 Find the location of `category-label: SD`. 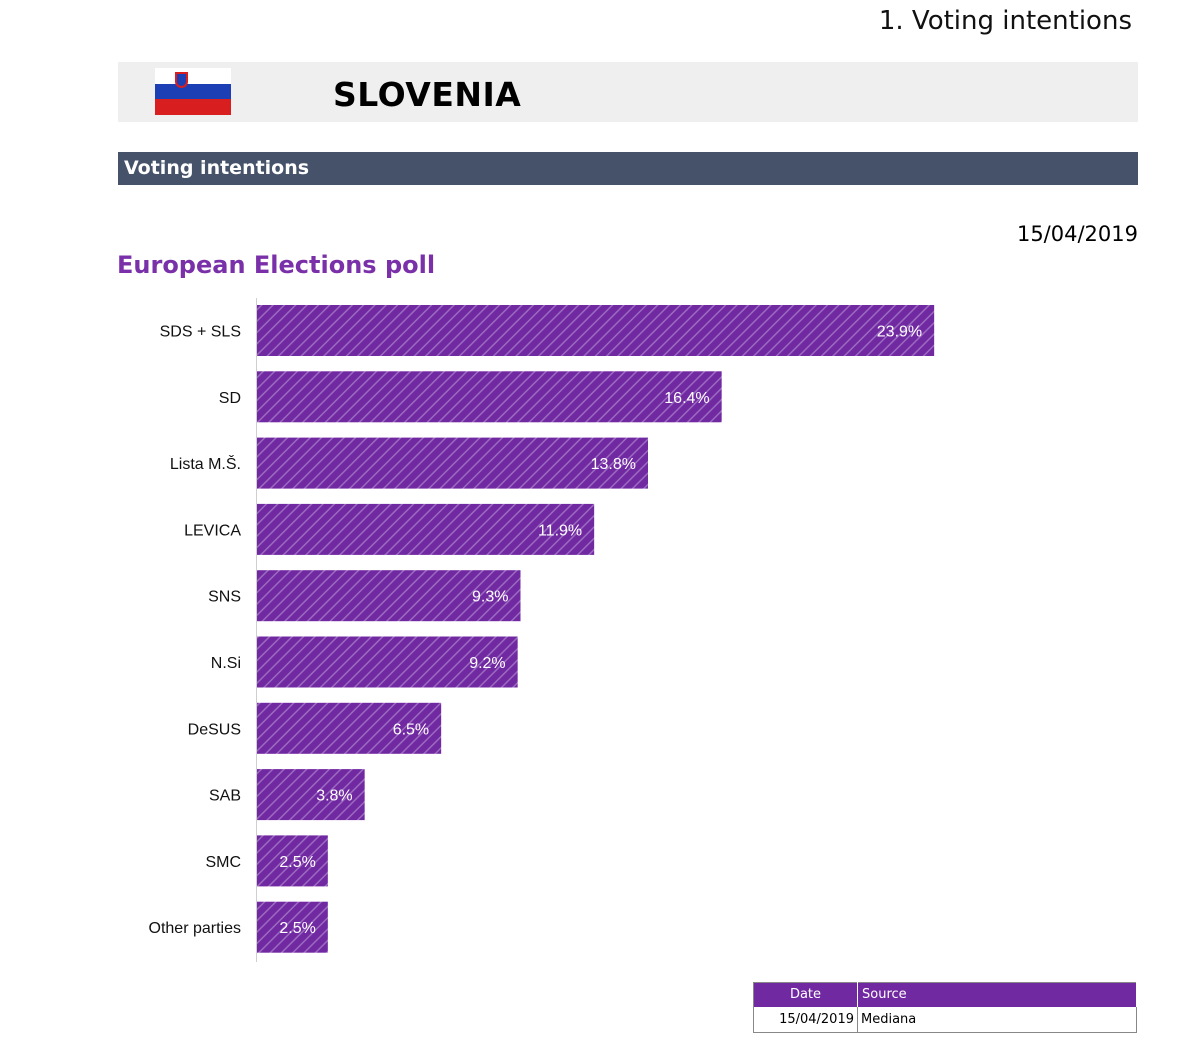

category-label: SD is located at coordinates (230, 398).